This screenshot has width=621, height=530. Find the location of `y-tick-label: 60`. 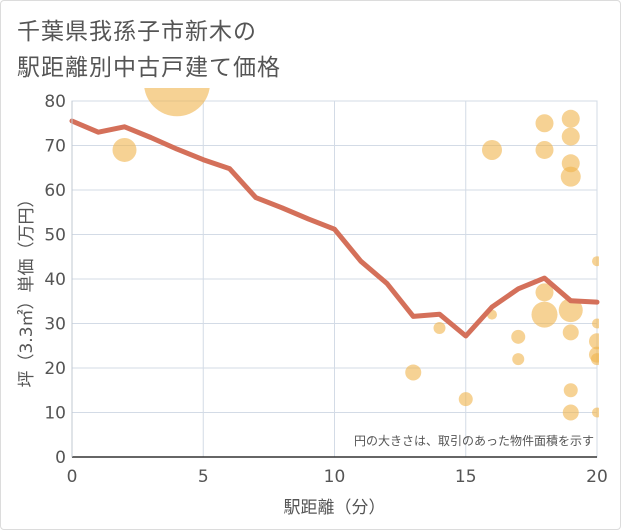

y-tick-label: 60 is located at coordinates (55, 191).